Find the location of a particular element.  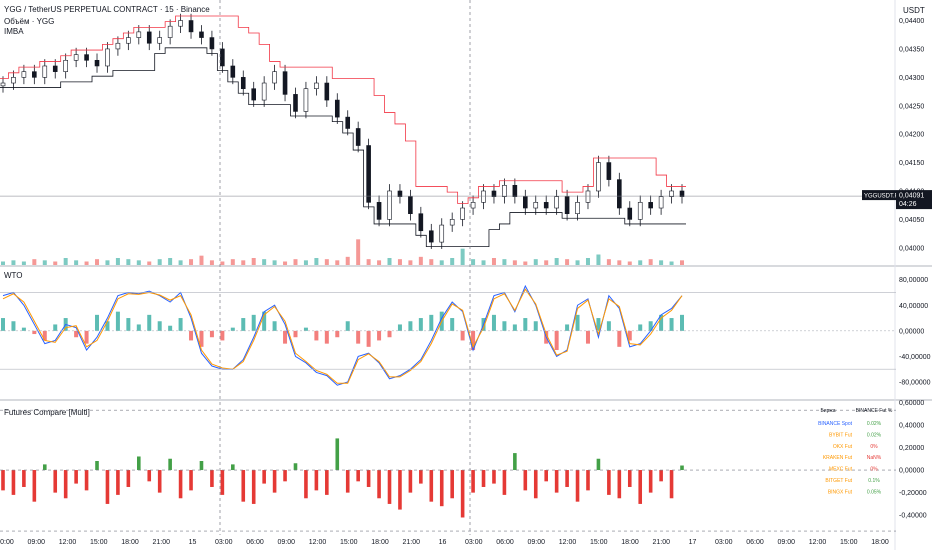

table-exchange-name: BYBIT Fut is located at coordinates (841, 435).